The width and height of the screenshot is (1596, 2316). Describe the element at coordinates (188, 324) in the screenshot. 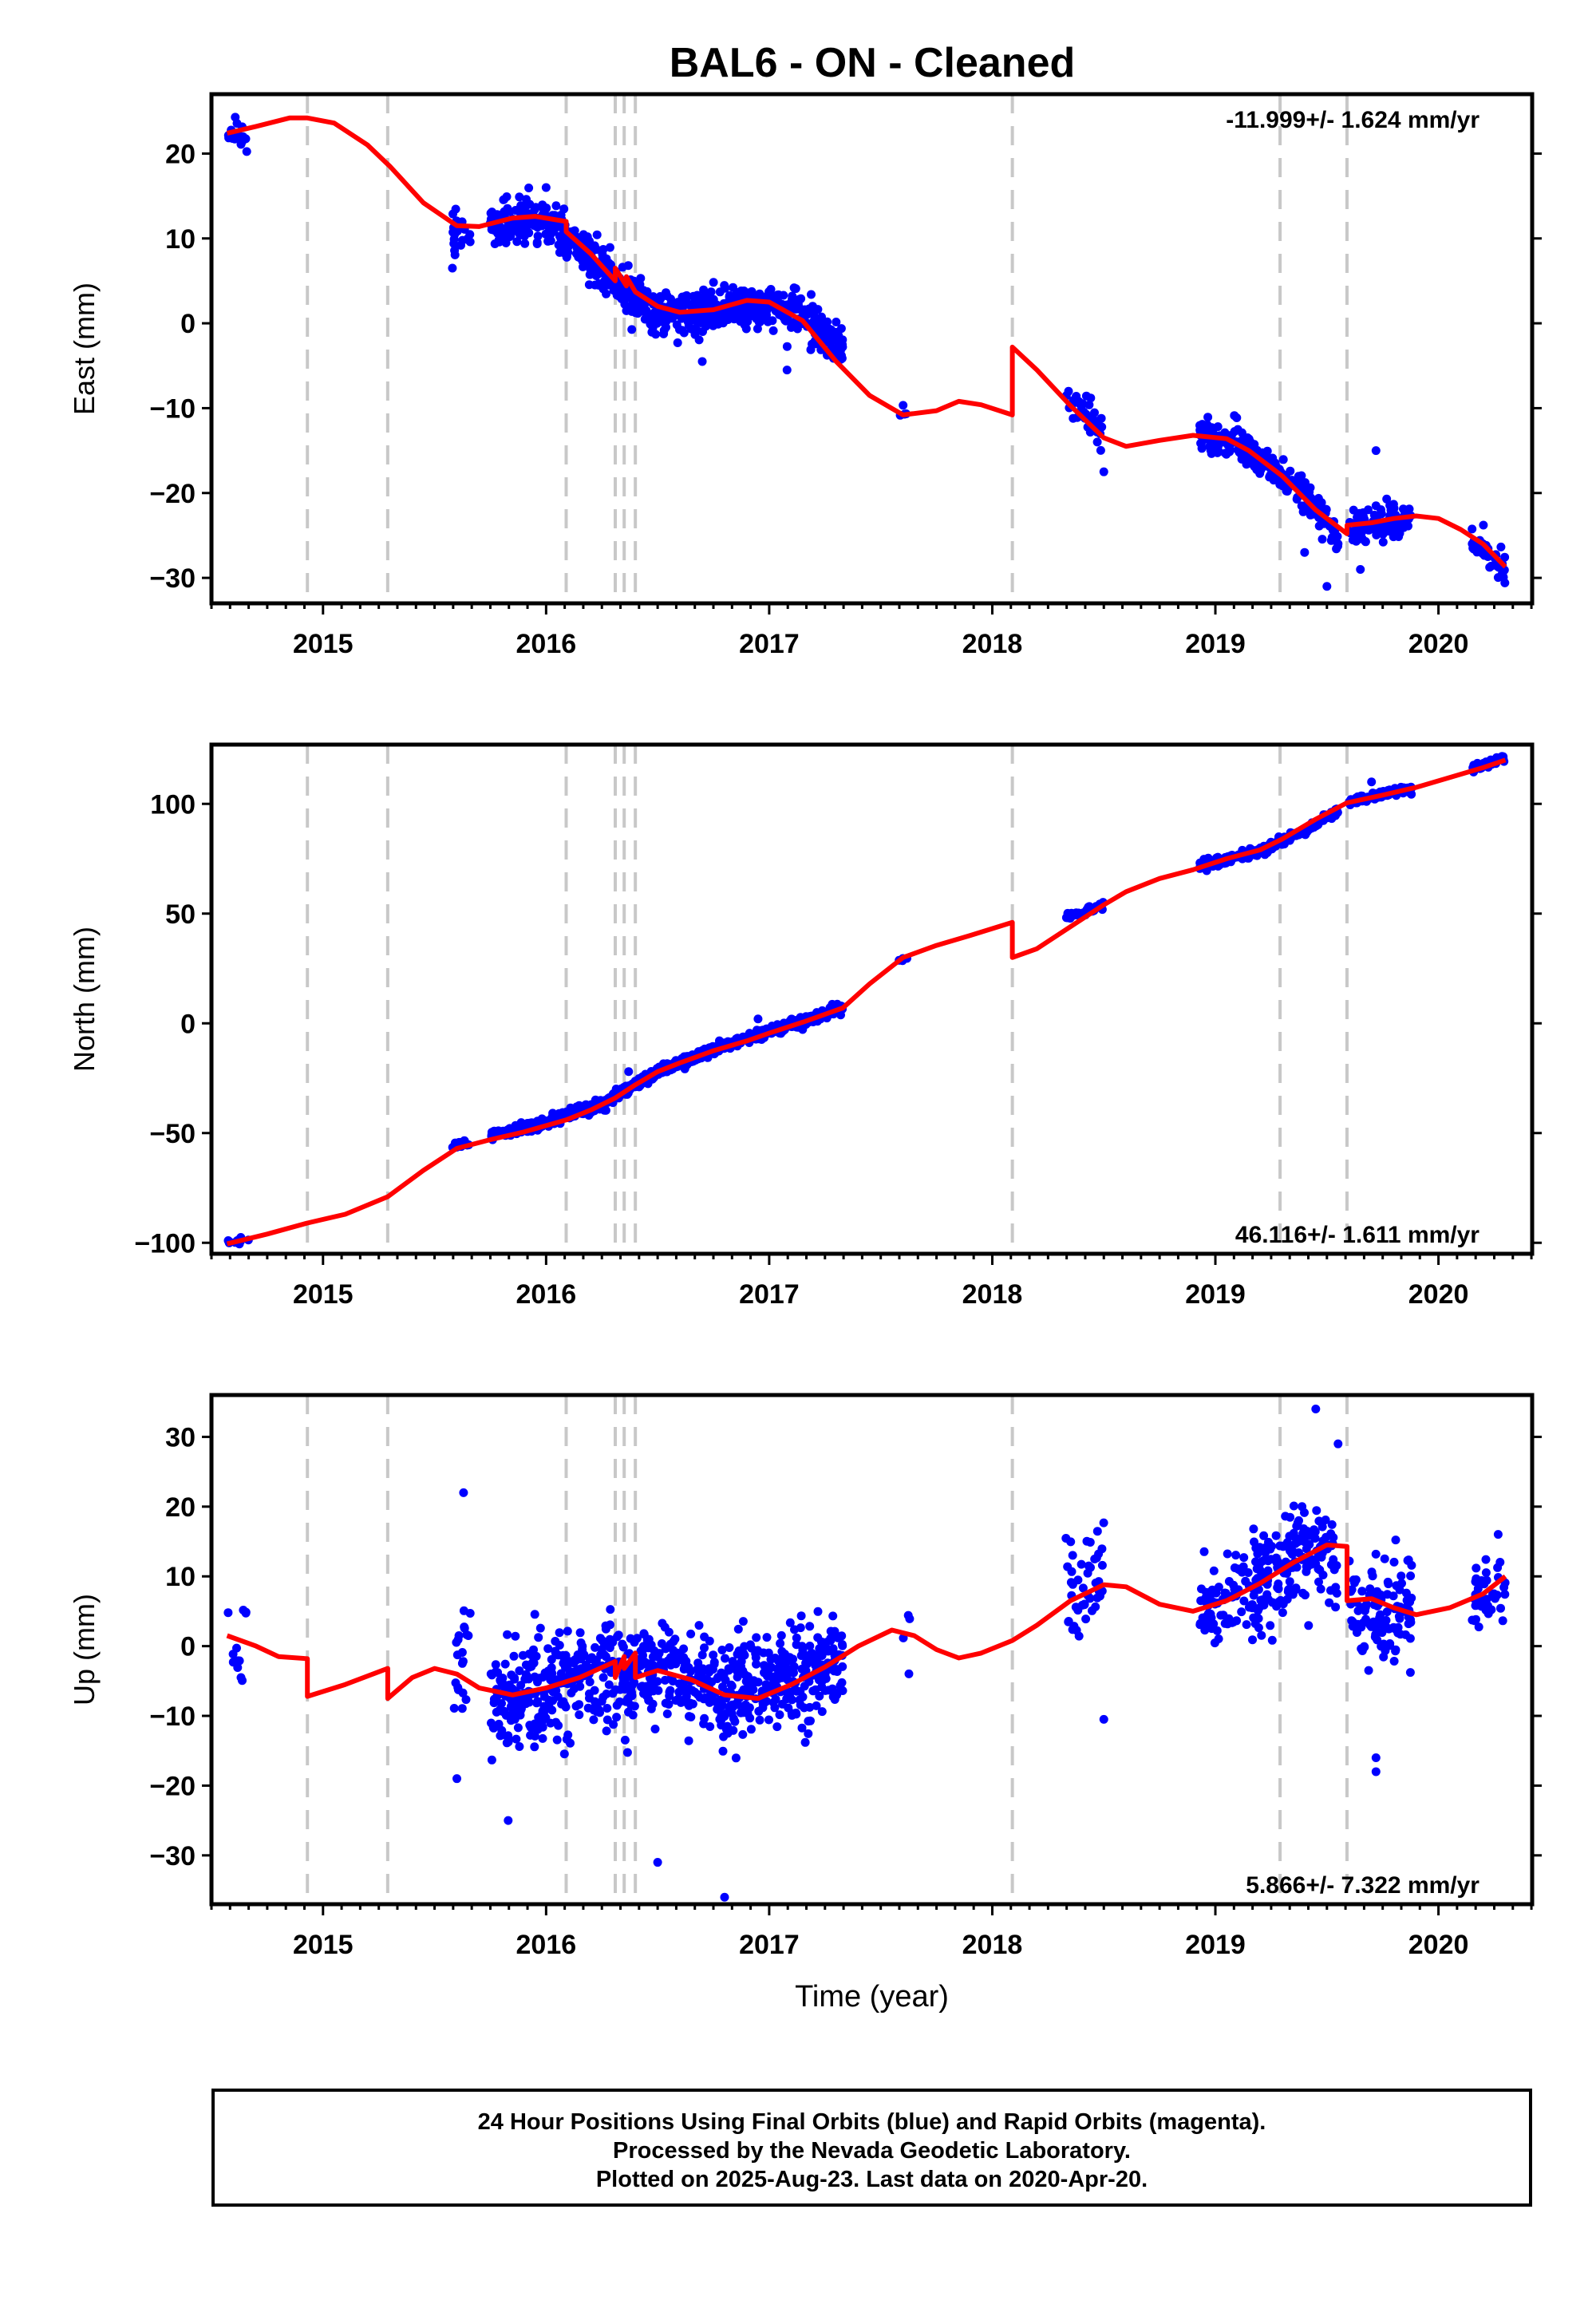

I see `y-tick-label: 0` at that location.